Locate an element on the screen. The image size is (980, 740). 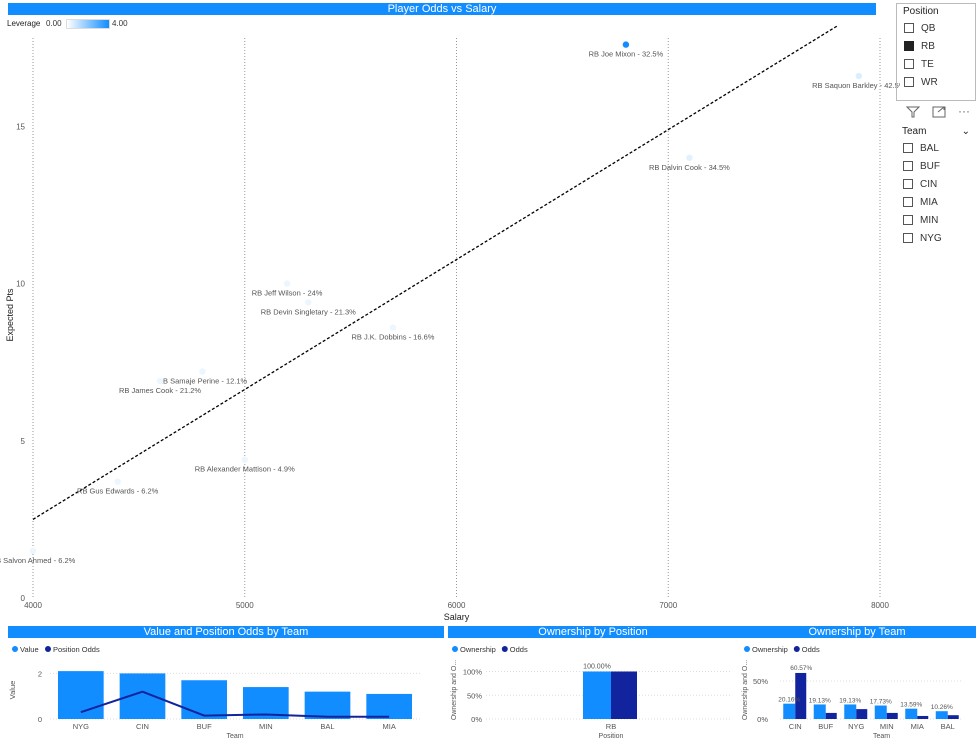
point-label: RB Dalvin Cook - 34.5% is located at coordinates (689, 167).